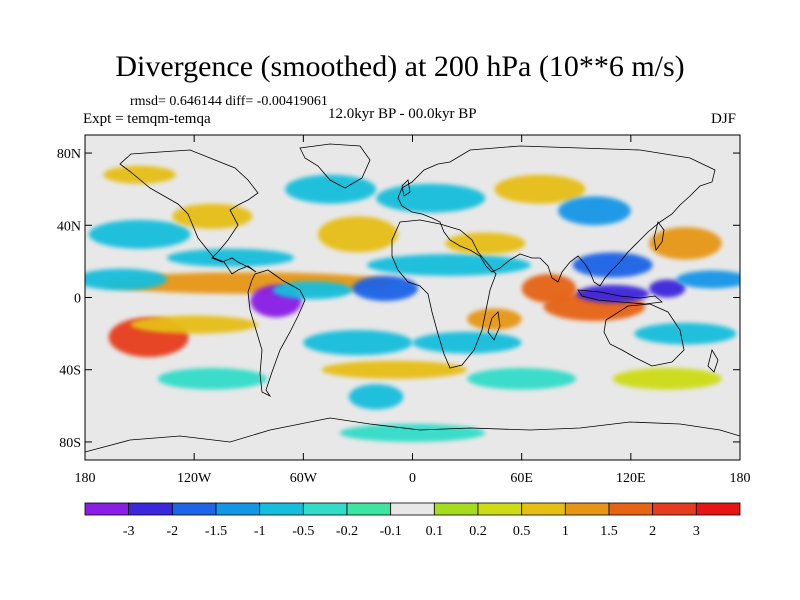 This screenshot has width=800, height=600. Describe the element at coordinates (620, 297) in the screenshot. I see `coast-indonesia` at that location.